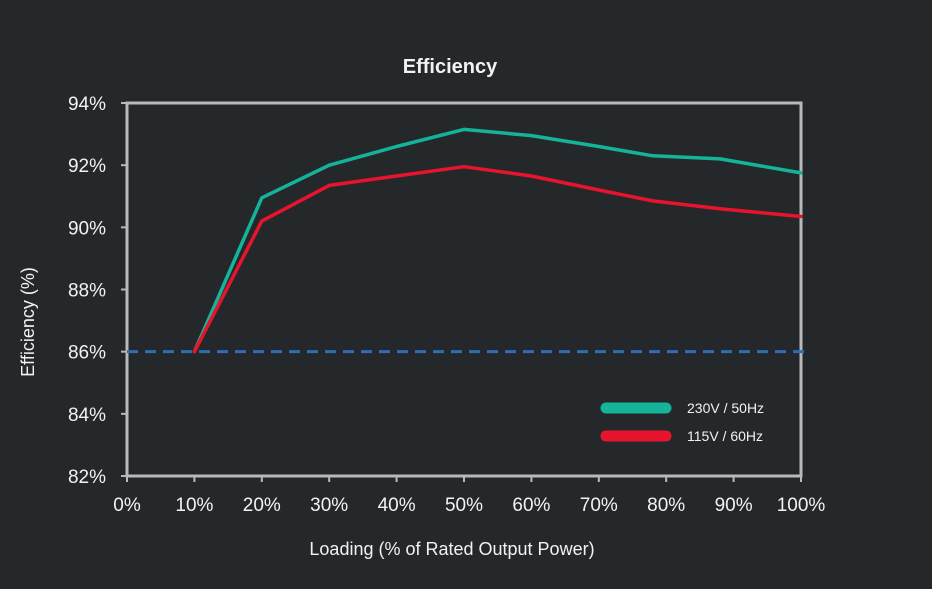  Describe the element at coordinates (329, 505) in the screenshot. I see `x-tick-label: 30%` at that location.